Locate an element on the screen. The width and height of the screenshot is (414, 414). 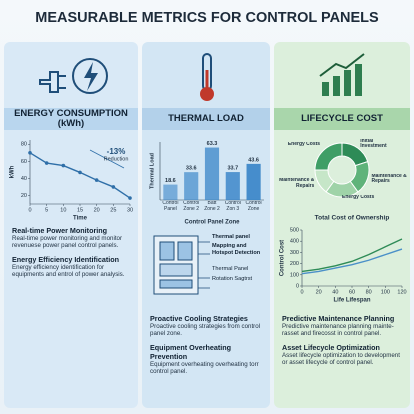
x-tick-label: Control Zone is located at coordinates (253, 206).